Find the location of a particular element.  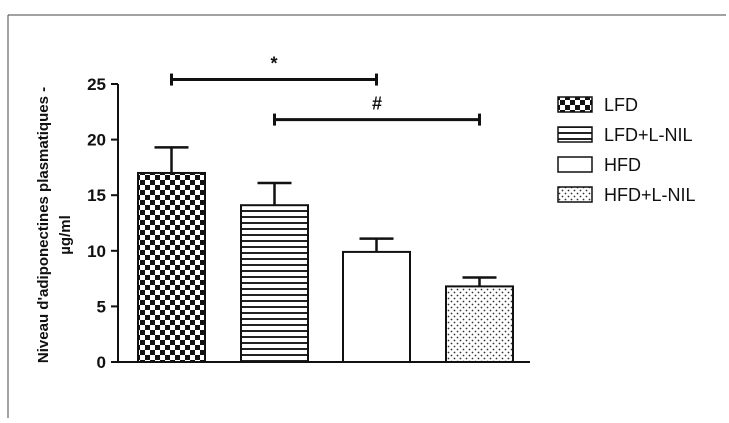

legend-label-3: HFD is located at coordinates (622, 165).